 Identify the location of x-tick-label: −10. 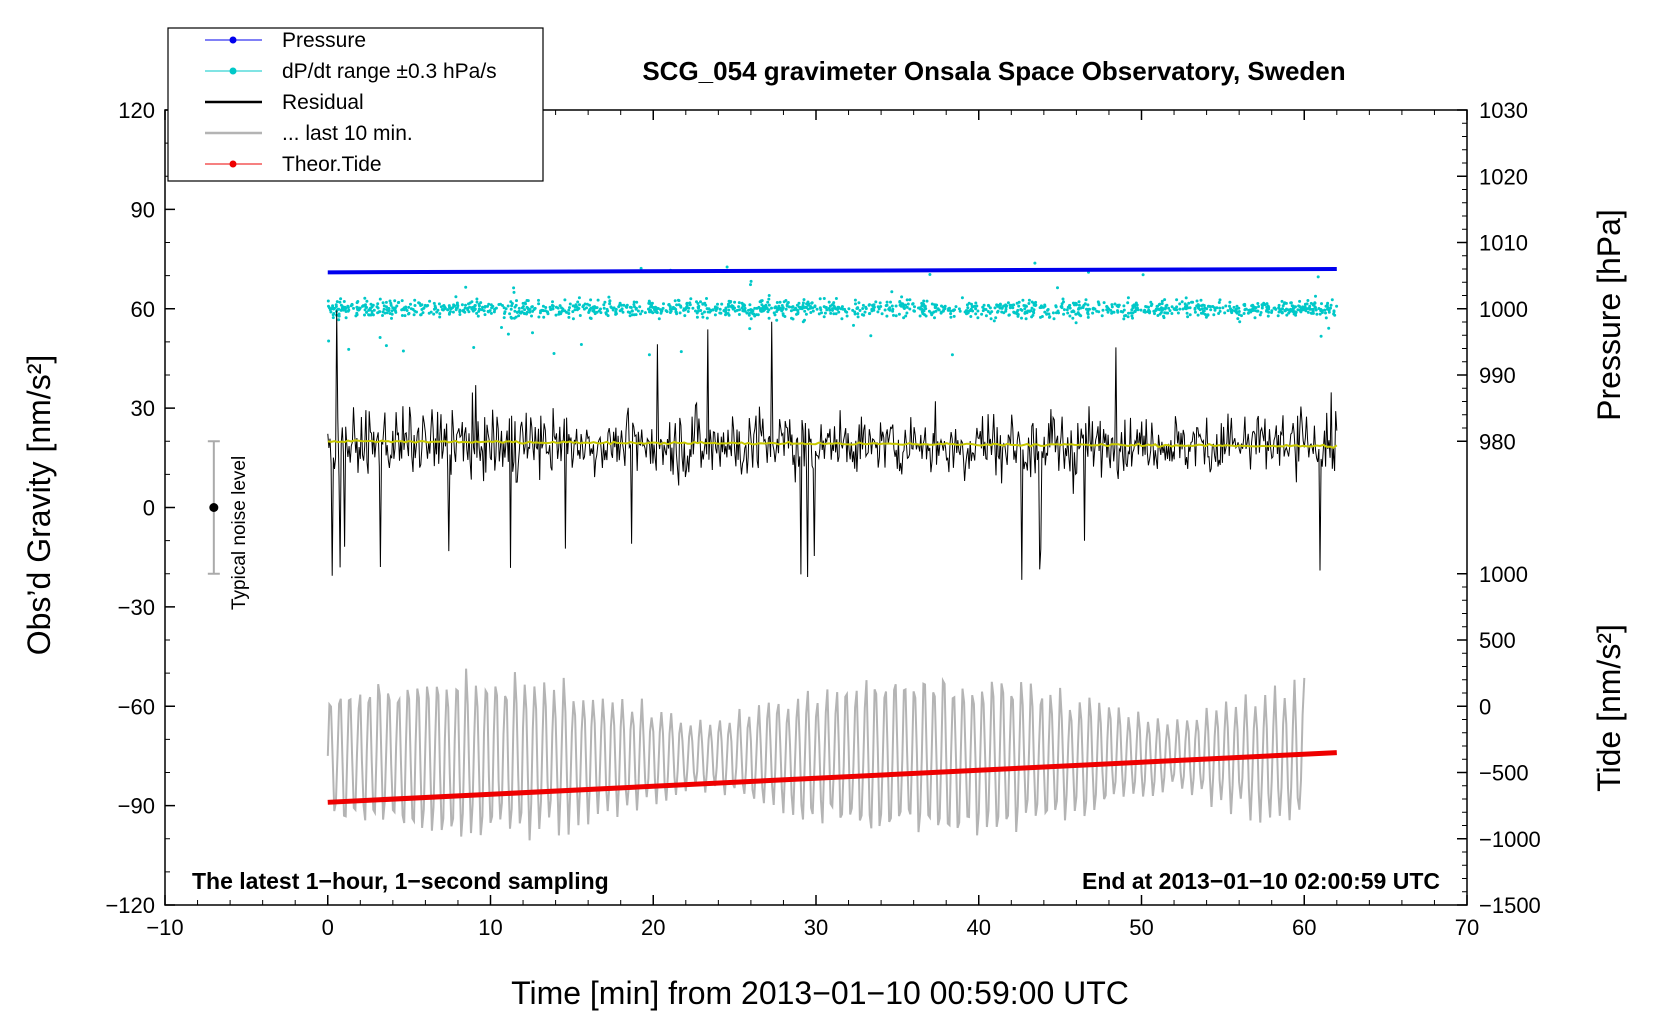
(164, 927).